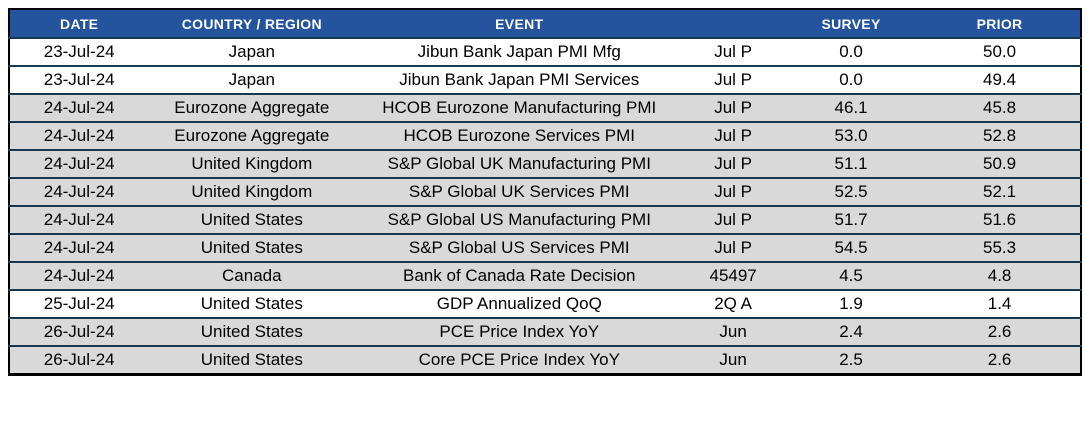 This screenshot has height=433, width=1090. I want to click on header-row: DATE COUNTRY / REGION EVENT SURVEY PRIOR, so click(545, 24).